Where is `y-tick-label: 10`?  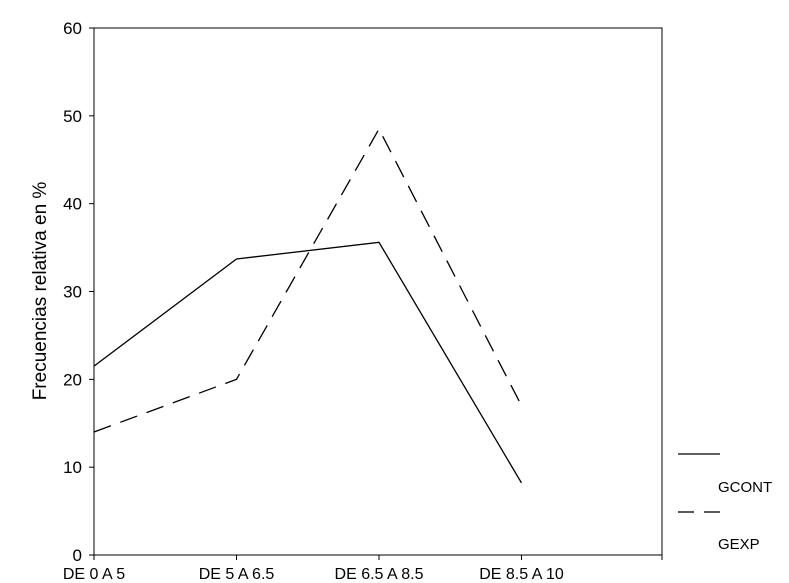 y-tick-label: 10 is located at coordinates (72, 467).